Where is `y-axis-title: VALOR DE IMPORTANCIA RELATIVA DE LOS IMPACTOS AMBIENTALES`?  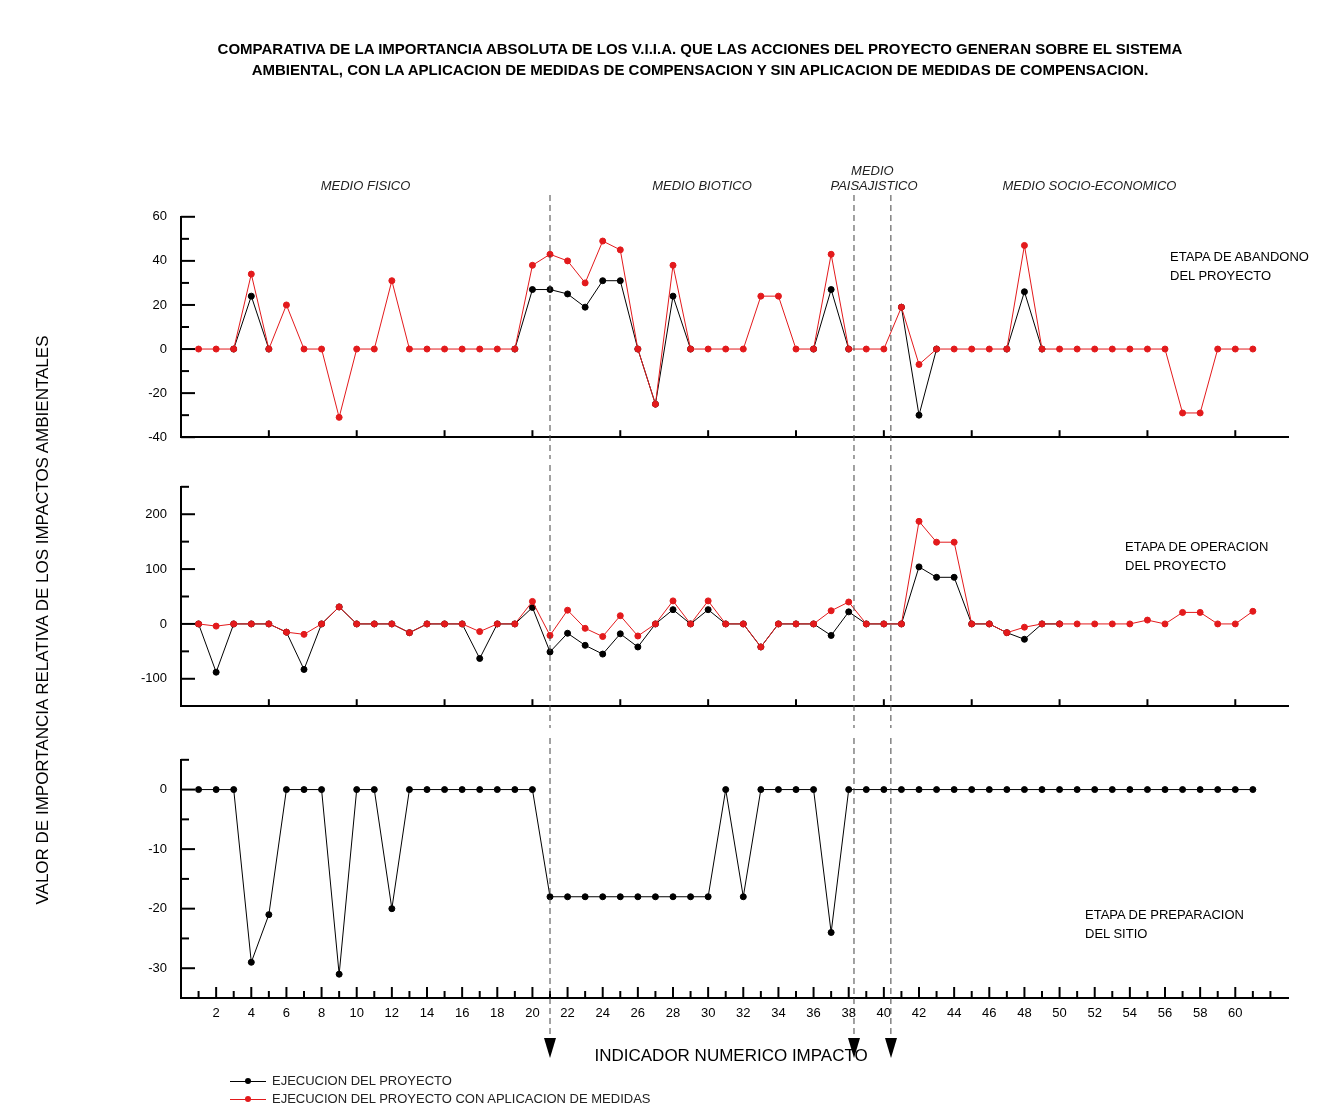 y-axis-title: VALOR DE IMPORTANCIA RELATIVA DE LOS IMPACTOS AMBIENTALES is located at coordinates (42, 620).